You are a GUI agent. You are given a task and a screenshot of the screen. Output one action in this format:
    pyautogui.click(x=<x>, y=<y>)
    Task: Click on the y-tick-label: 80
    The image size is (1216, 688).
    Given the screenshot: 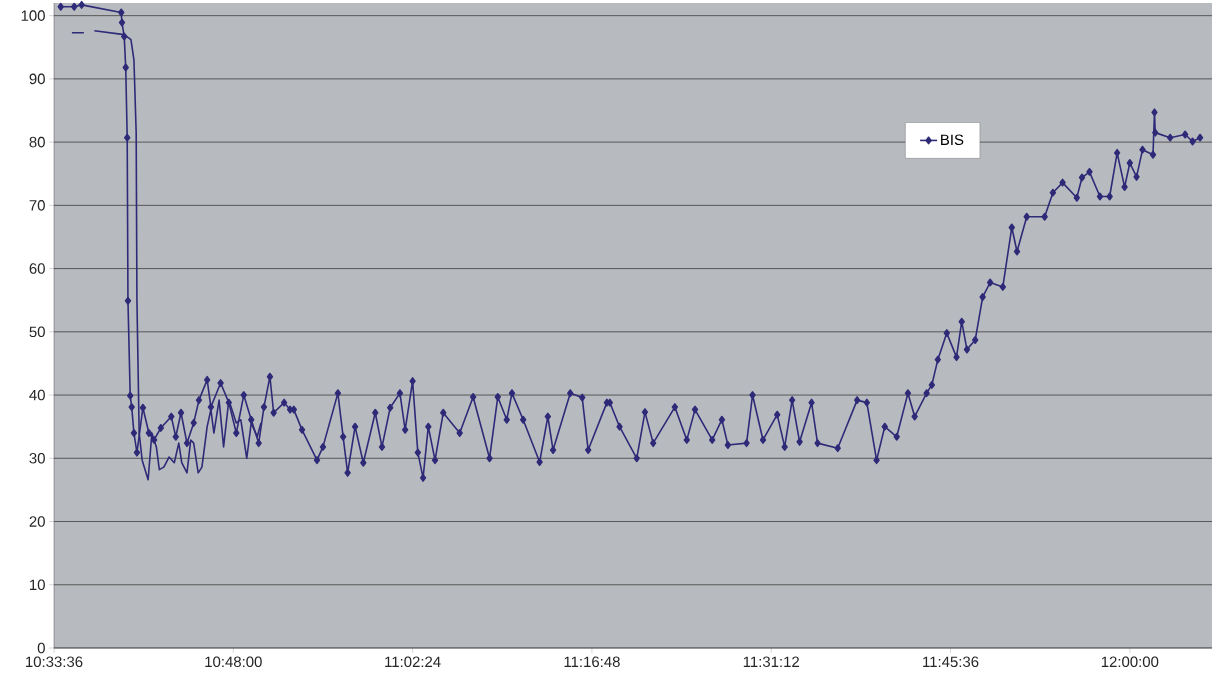 What is the action you would take?
    pyautogui.click(x=37, y=142)
    